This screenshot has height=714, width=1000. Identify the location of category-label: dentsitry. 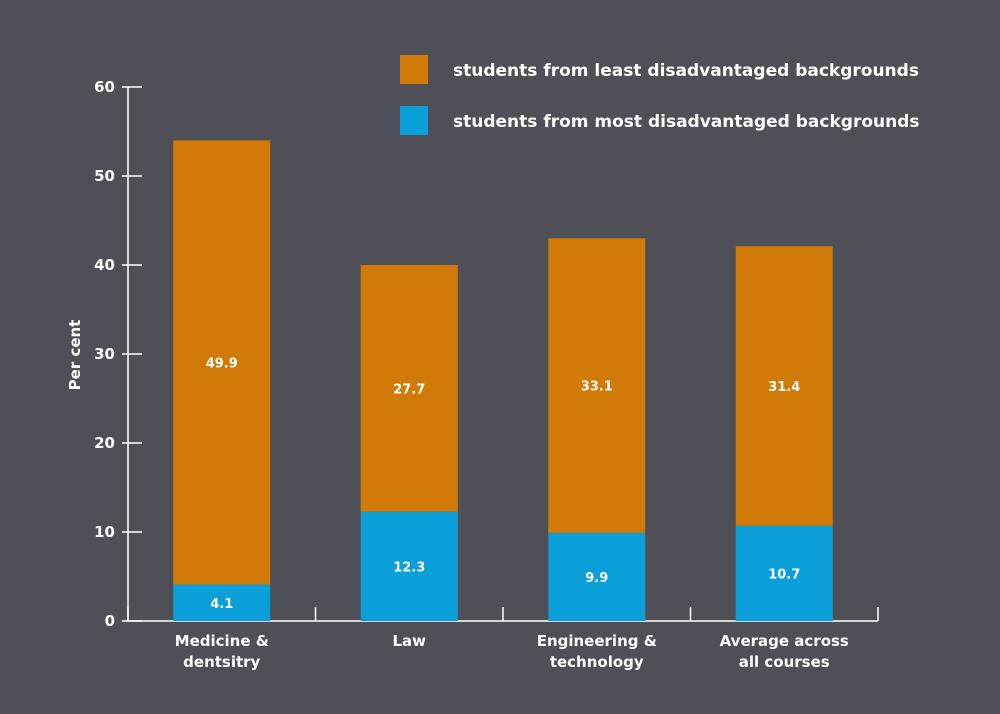
(221, 662).